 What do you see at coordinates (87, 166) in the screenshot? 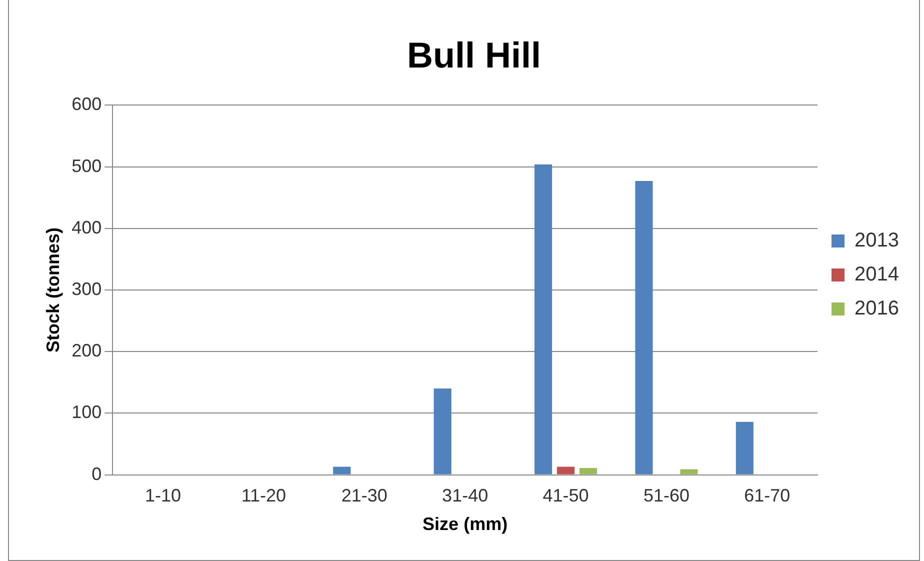
I see `y-tick-label: 500` at bounding box center [87, 166].